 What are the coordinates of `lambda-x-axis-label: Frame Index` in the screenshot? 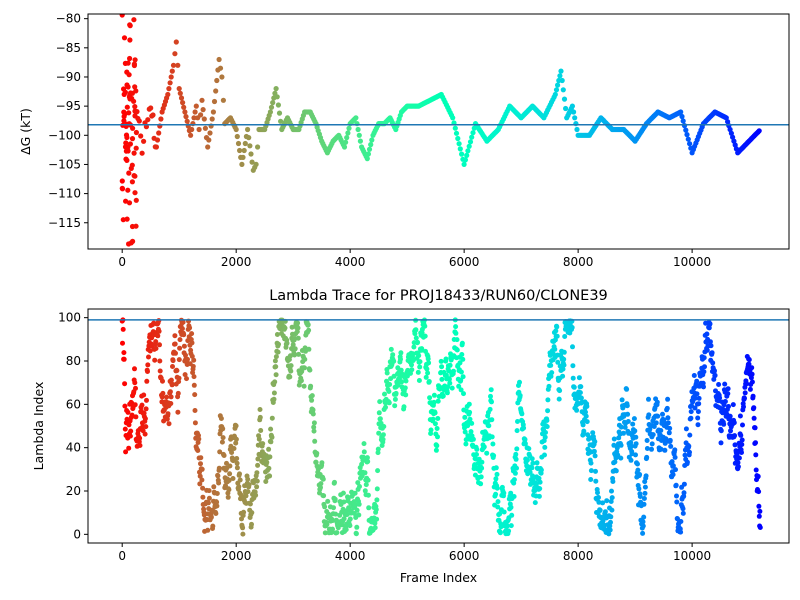 It's located at (438, 577).